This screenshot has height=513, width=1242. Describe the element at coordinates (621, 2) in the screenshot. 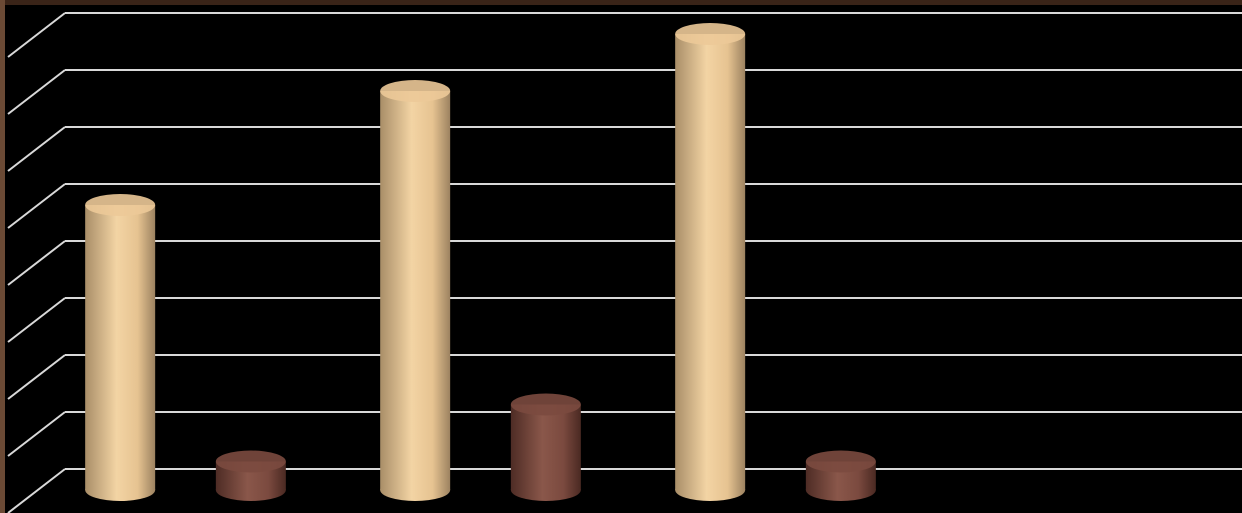

I see `top-strip` at that location.